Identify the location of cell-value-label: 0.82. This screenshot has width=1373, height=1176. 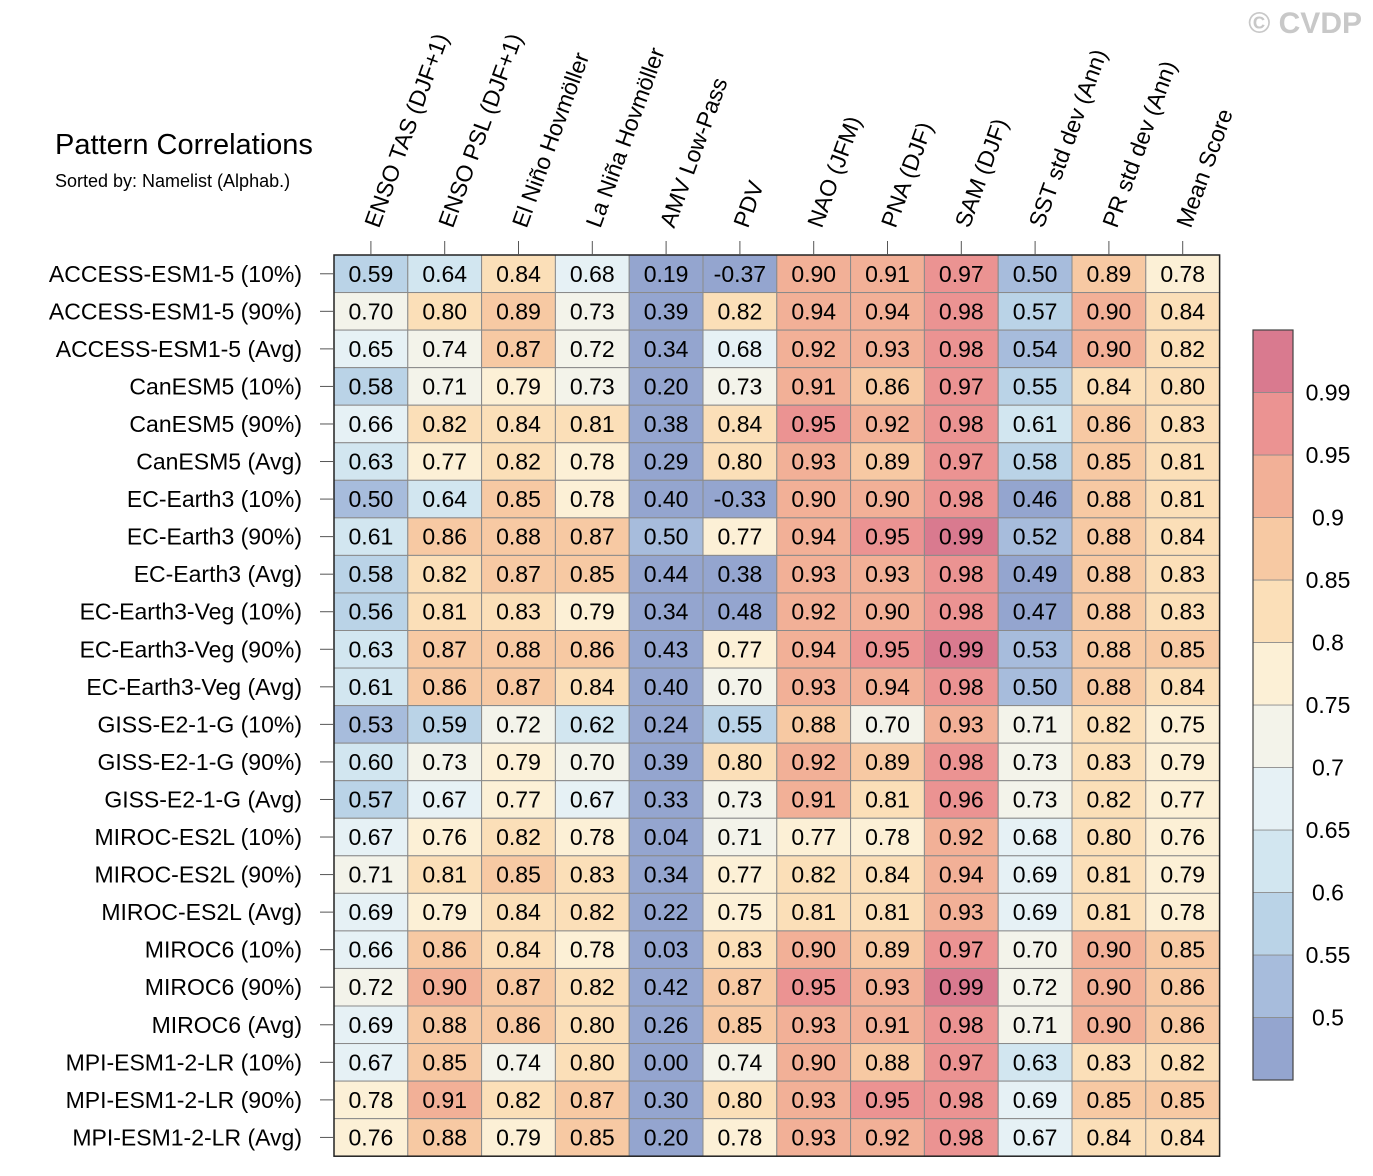
(1109, 799).